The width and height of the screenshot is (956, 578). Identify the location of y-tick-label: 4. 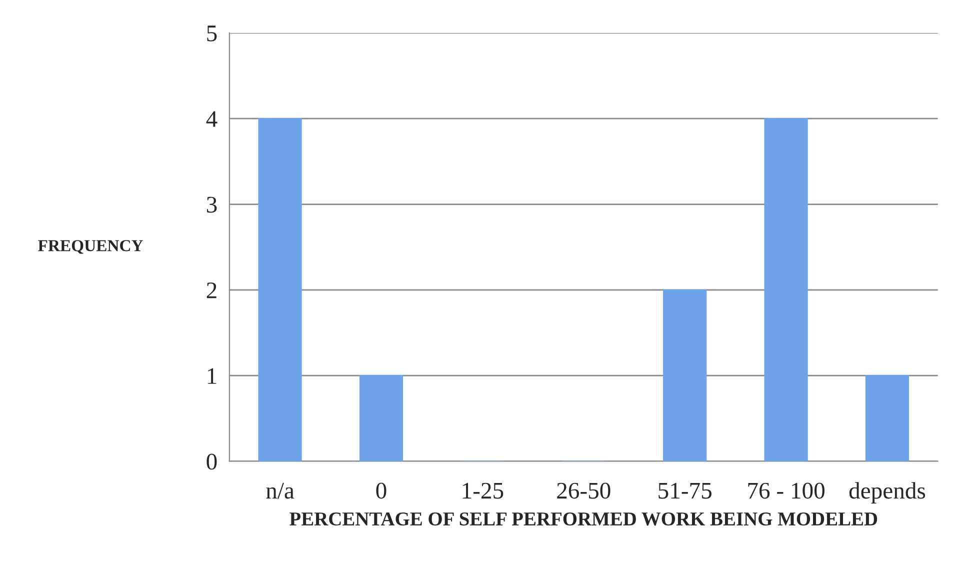
(212, 119).